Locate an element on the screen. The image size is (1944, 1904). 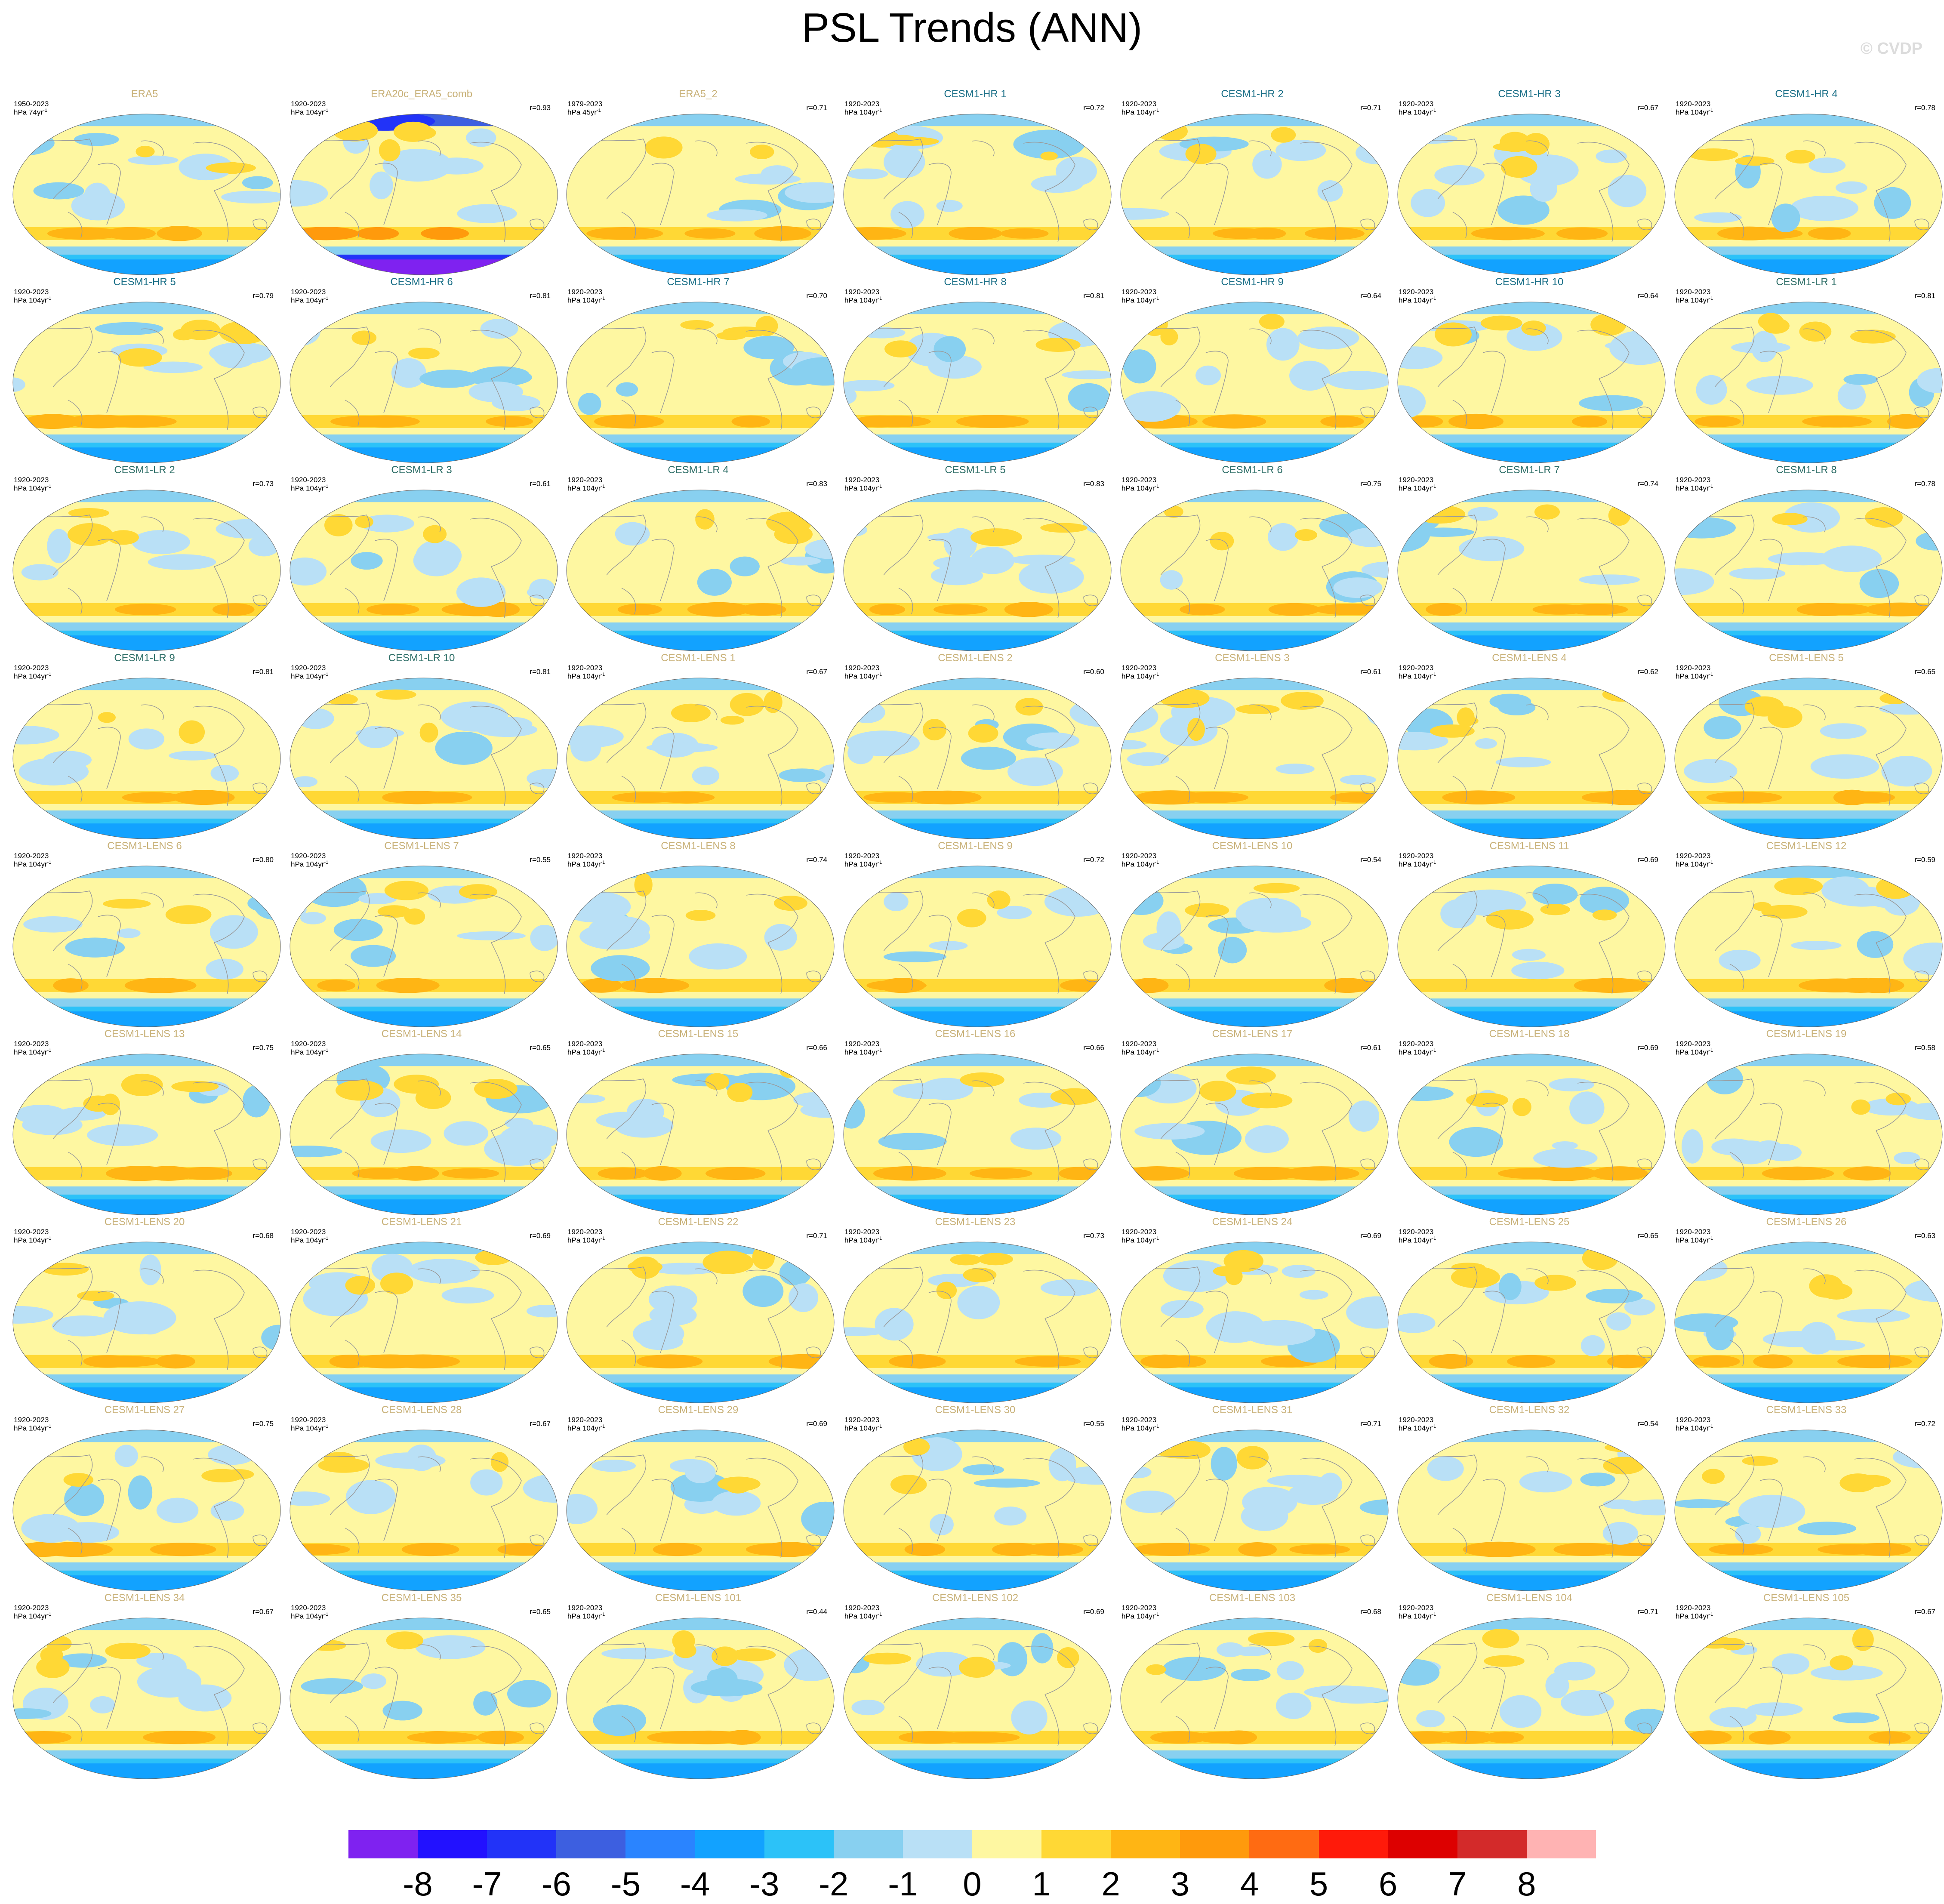
map-panel: CESM1-HR 5 1920-2023 hPa 104yr-1 r=0.79 is located at coordinates (144, 370).